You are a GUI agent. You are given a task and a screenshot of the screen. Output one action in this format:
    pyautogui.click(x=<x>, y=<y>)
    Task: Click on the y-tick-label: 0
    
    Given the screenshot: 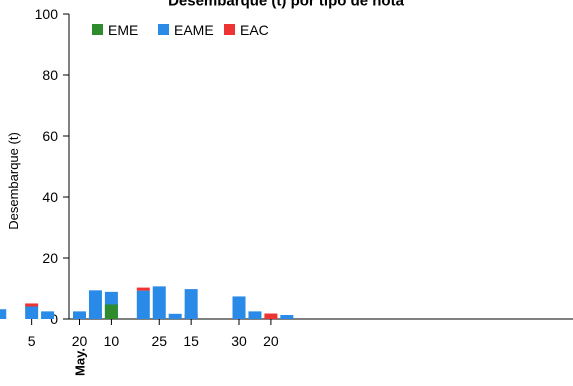 What is the action you would take?
    pyautogui.click(x=54, y=319)
    